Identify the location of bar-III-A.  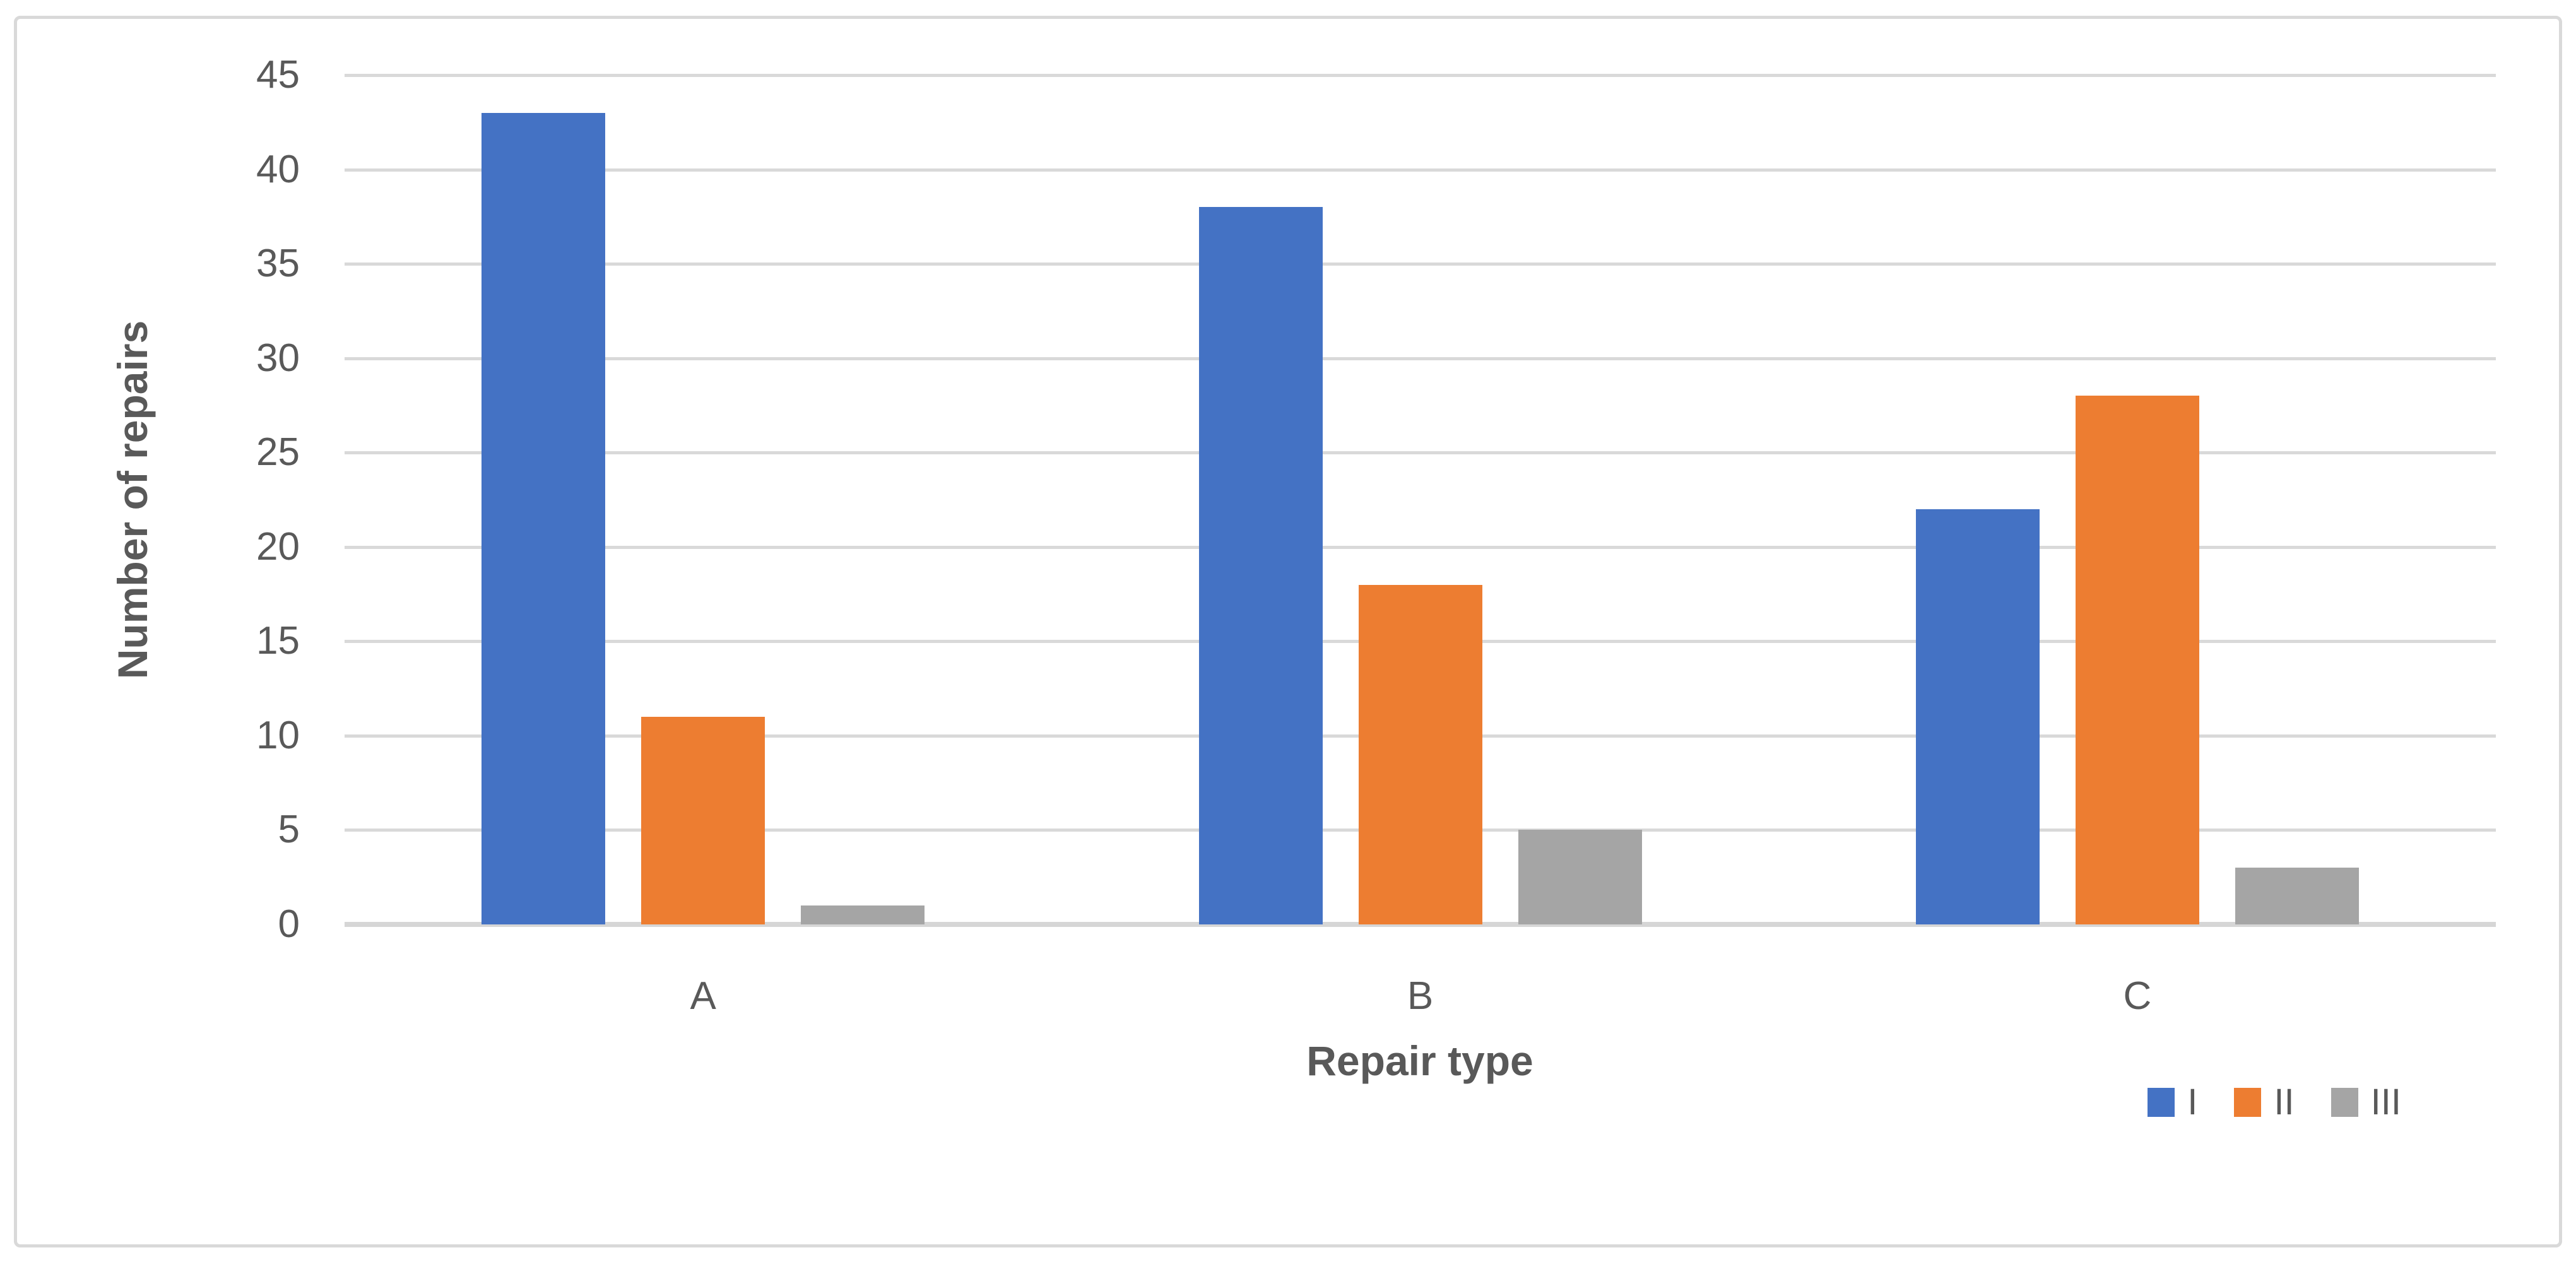
(863, 914).